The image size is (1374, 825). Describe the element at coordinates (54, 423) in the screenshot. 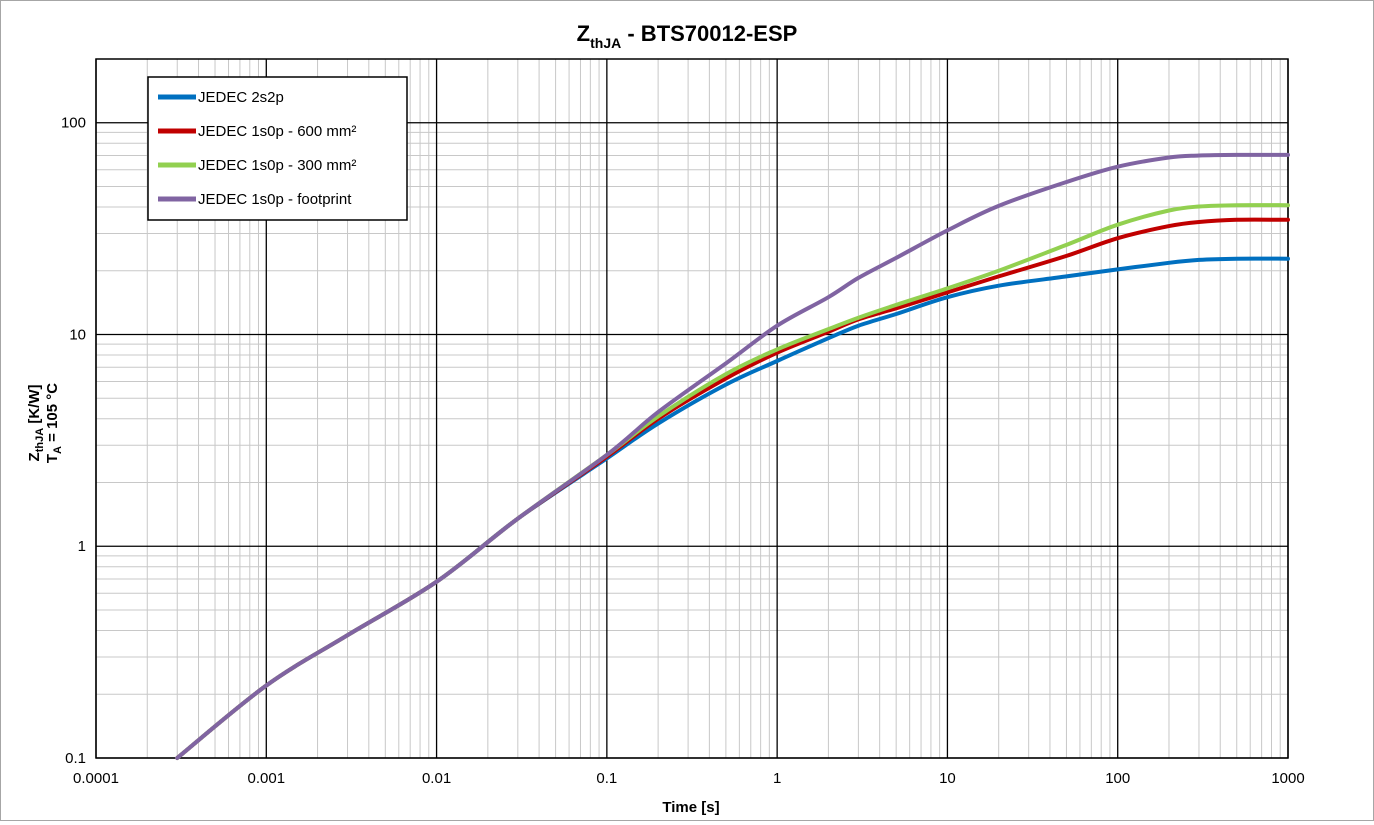

I see `y-axis-title-line2: TA = 105 °C` at that location.